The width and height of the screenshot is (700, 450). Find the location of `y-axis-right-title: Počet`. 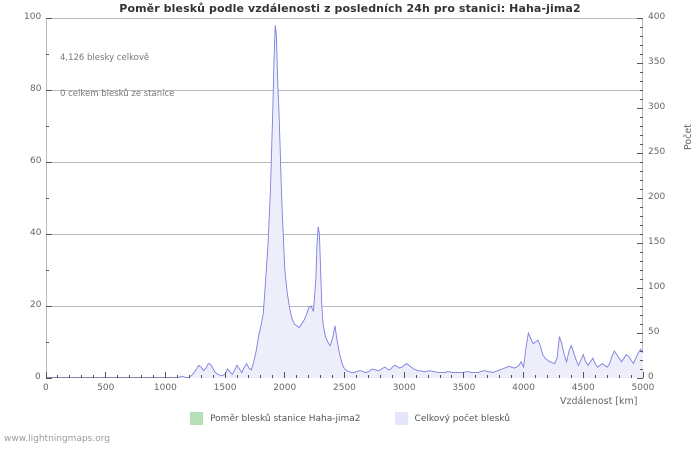

y-axis-right-title: Počet is located at coordinates (688, 137).